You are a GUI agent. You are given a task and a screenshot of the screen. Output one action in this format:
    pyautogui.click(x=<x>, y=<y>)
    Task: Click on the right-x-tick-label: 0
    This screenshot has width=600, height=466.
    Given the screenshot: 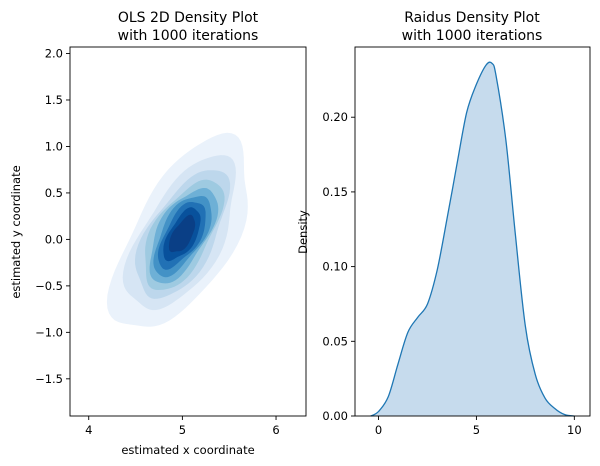 What is the action you would take?
    pyautogui.click(x=378, y=430)
    